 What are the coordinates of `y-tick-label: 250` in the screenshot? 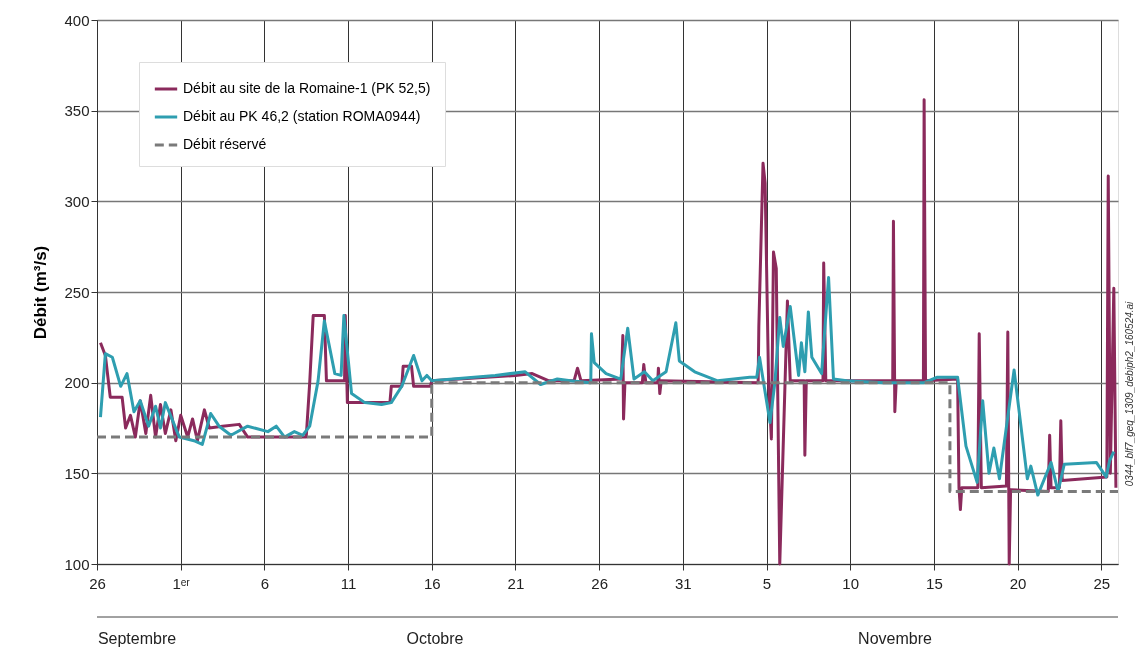 It's located at (77, 292).